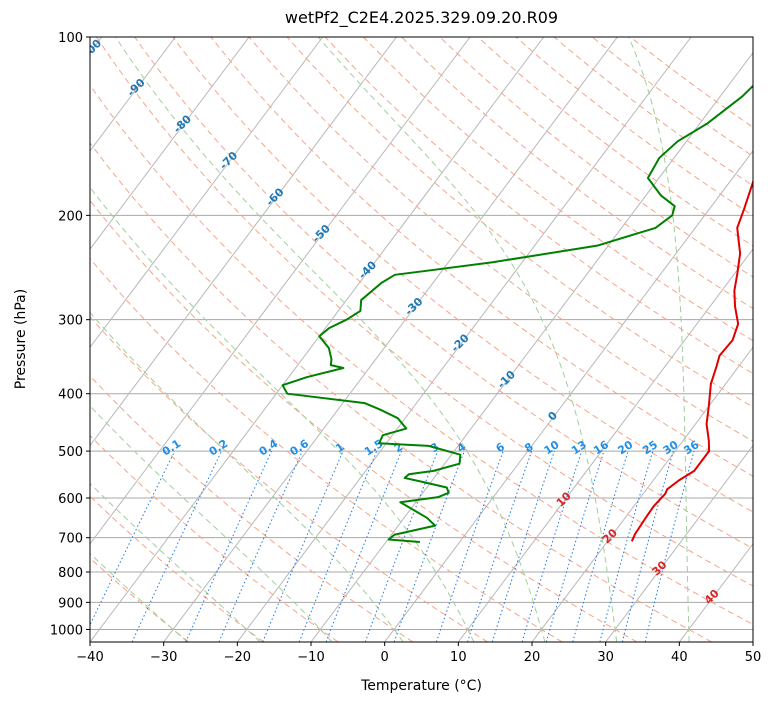 The image size is (775, 708). What do you see at coordinates (753, 657) in the screenshot?
I see `x-tick-label: 50` at bounding box center [753, 657].